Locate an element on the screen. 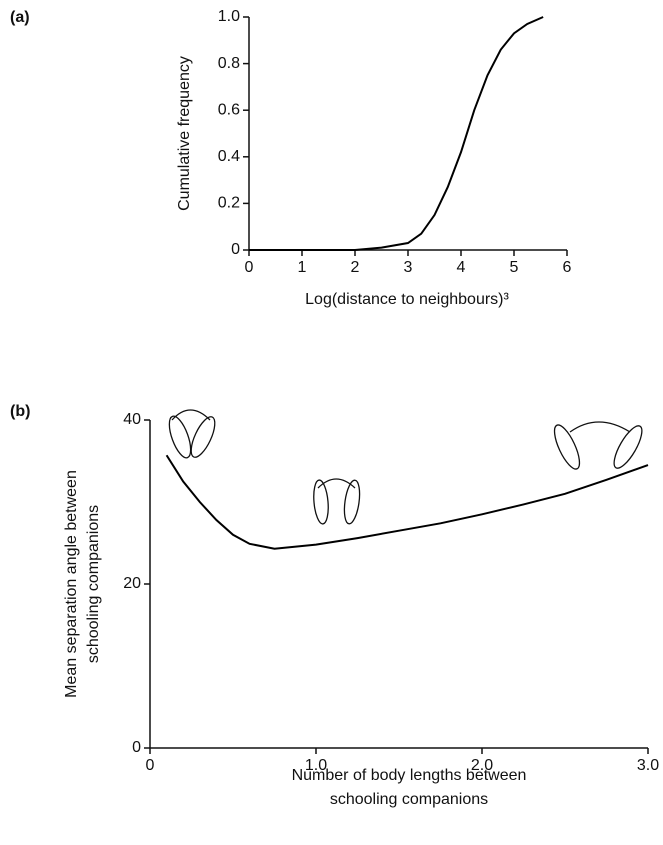  fish-icons is located at coordinates (405, 467).